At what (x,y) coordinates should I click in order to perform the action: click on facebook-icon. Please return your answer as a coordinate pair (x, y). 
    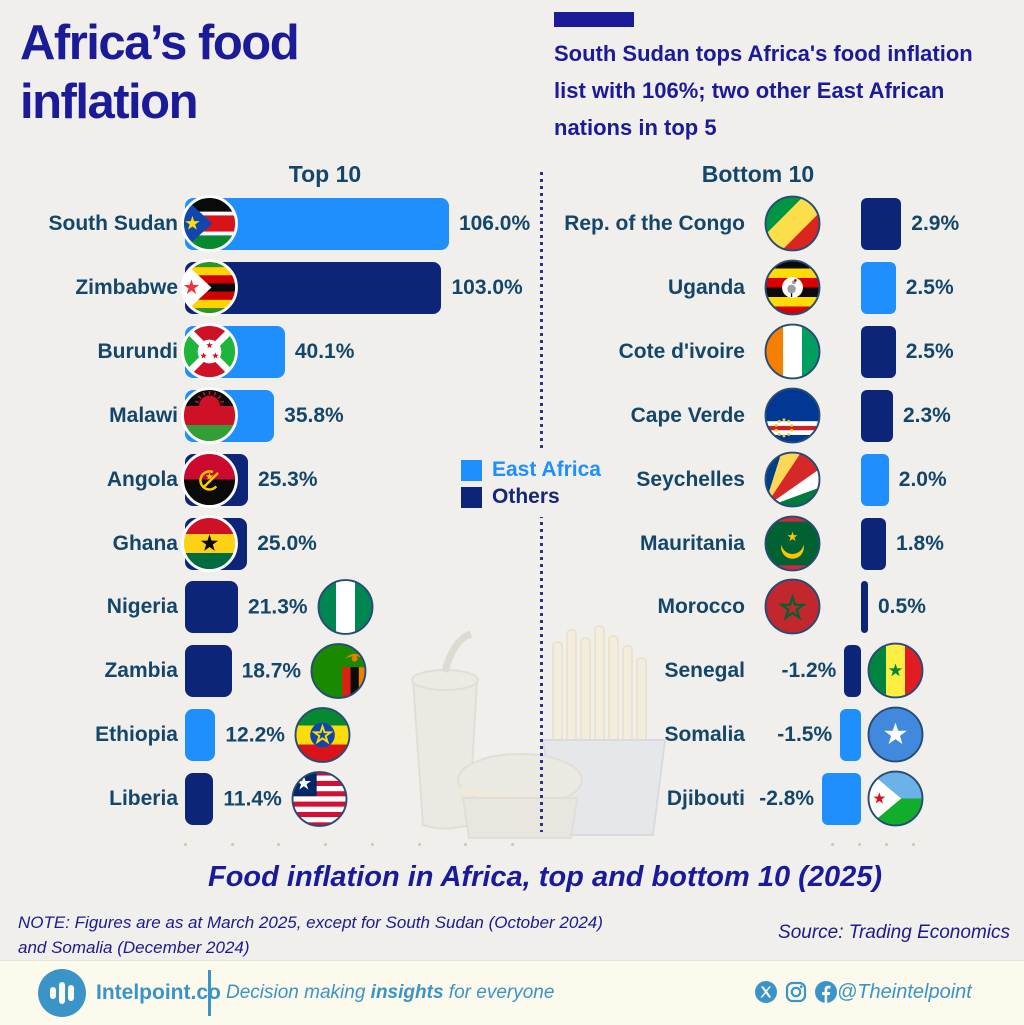
    Looking at the image, I should click on (826, 992).